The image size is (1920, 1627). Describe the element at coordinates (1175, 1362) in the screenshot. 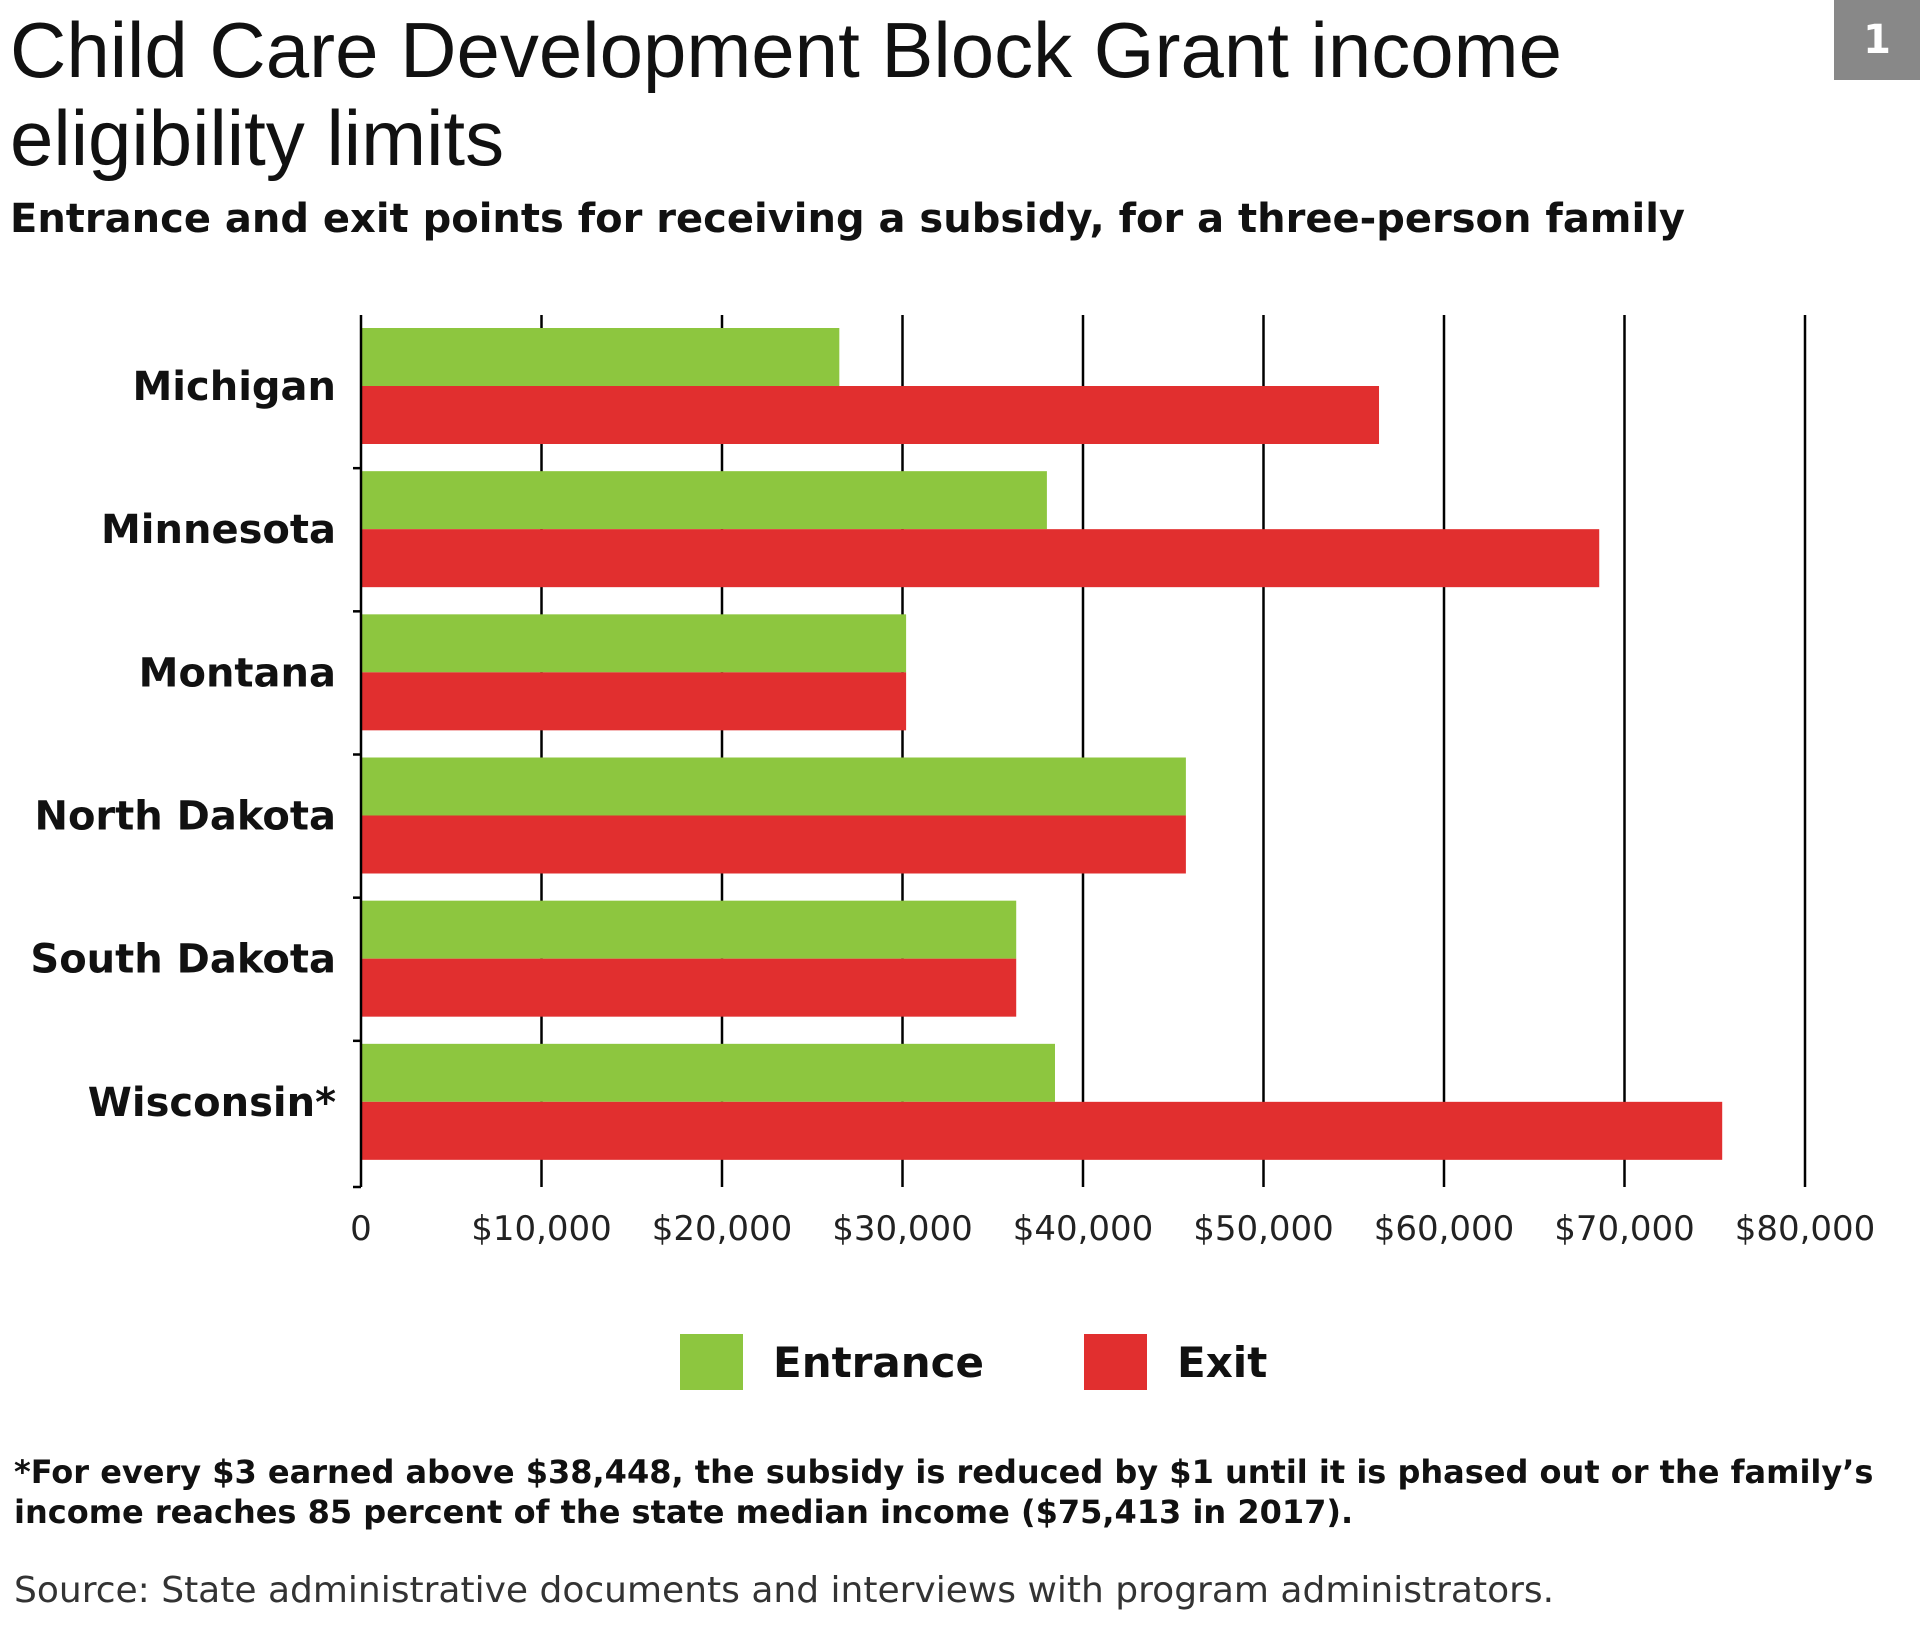

I see `legend-item-exit: Exit` at that location.